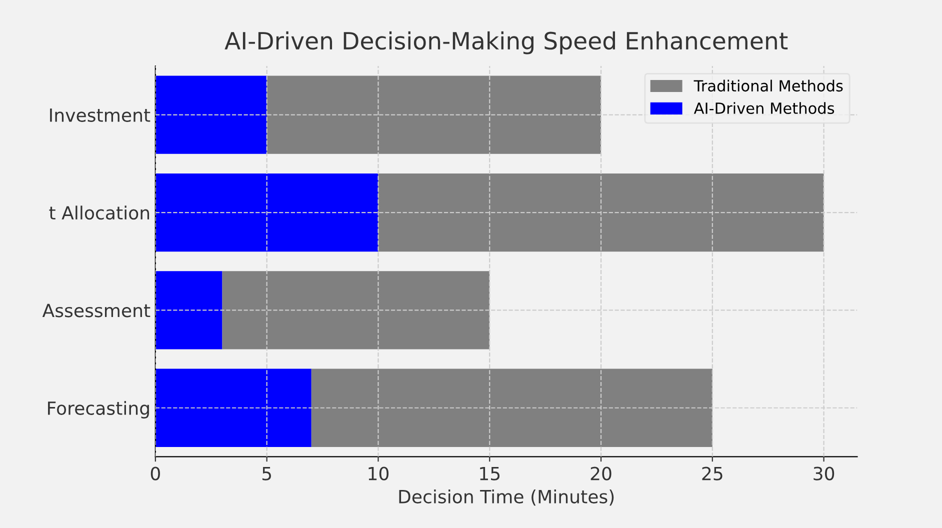 This screenshot has height=528, width=942. Describe the element at coordinates (712, 473) in the screenshot. I see `x-tick-label: 25` at that location.